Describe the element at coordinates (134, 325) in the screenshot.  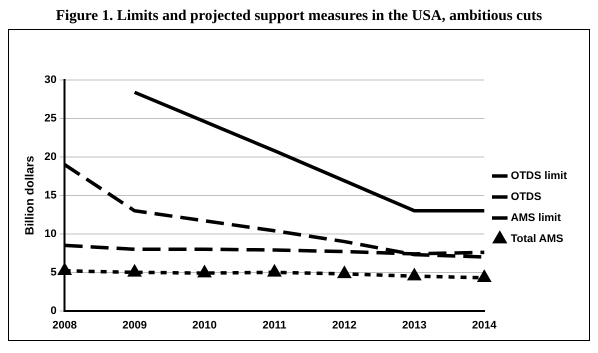
I see `x-tick-label: 2009` at that location.